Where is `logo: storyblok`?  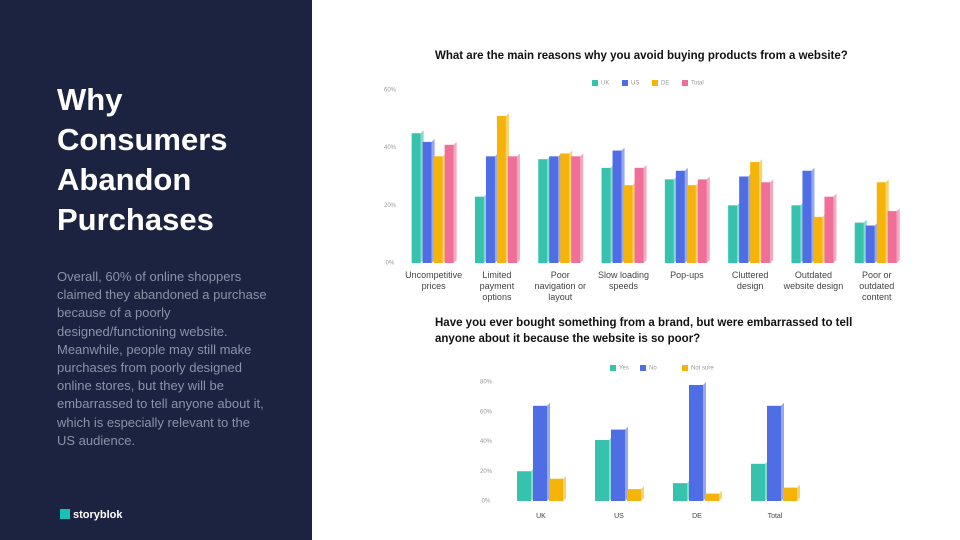 logo: storyblok is located at coordinates (91, 515).